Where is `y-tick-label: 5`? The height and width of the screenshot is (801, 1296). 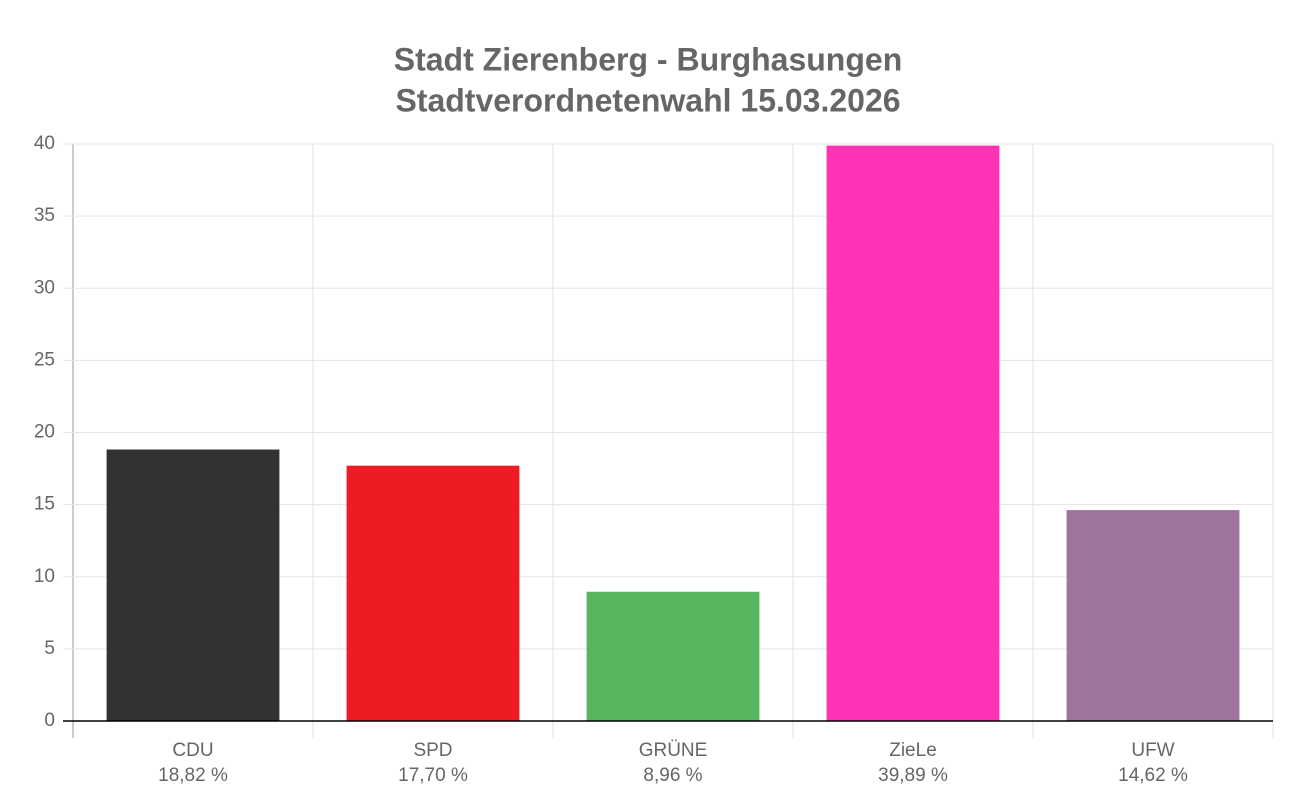 y-tick-label: 5 is located at coordinates (49, 648).